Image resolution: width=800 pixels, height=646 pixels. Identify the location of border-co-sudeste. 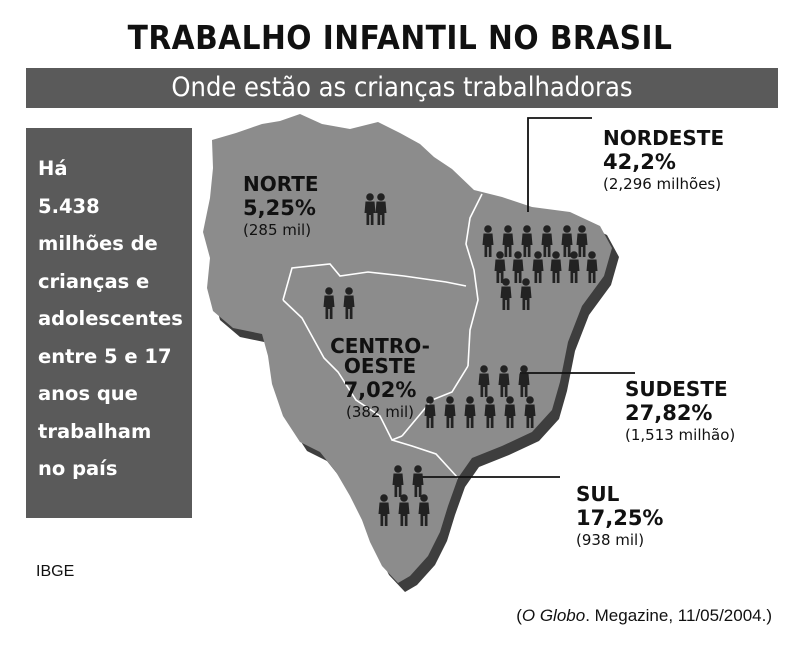
(342, 370).